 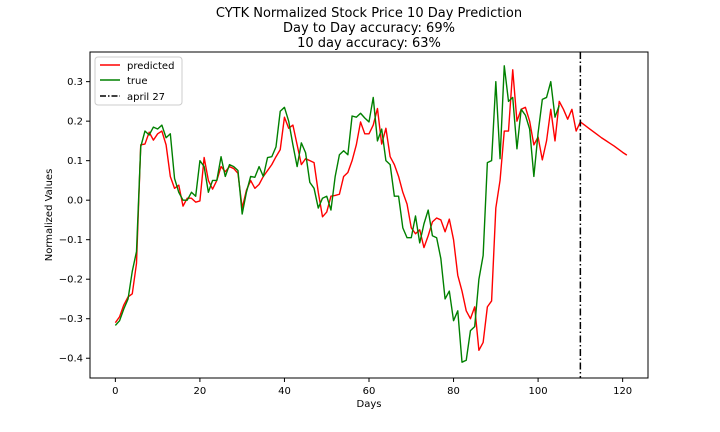 What do you see at coordinates (200, 391) in the screenshot?
I see `x-tick-label-20: 20` at bounding box center [200, 391].